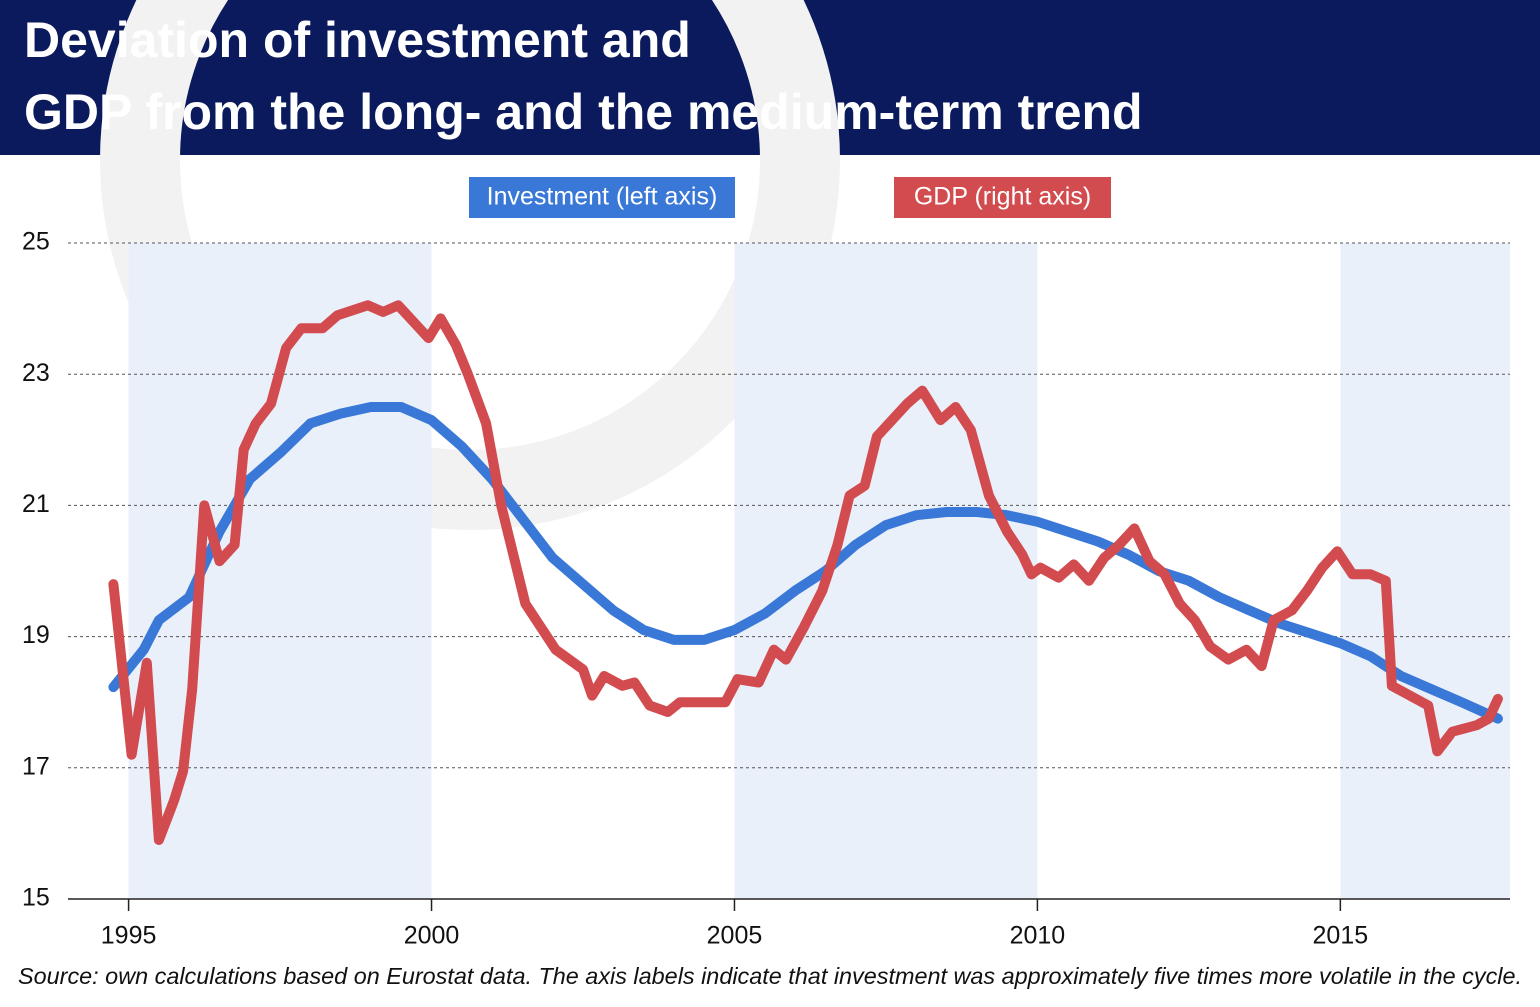 The image size is (1540, 1007). What do you see at coordinates (790, 197) in the screenshot?
I see `legend: Investment (left axis) GDP (right axis)` at bounding box center [790, 197].